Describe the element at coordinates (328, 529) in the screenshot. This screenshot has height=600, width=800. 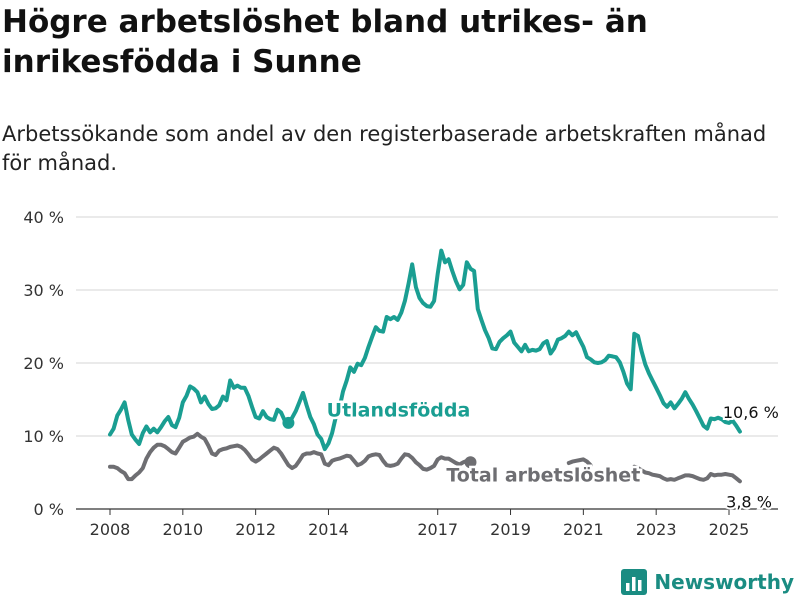
I see `x-tick-label: 2014` at that location.